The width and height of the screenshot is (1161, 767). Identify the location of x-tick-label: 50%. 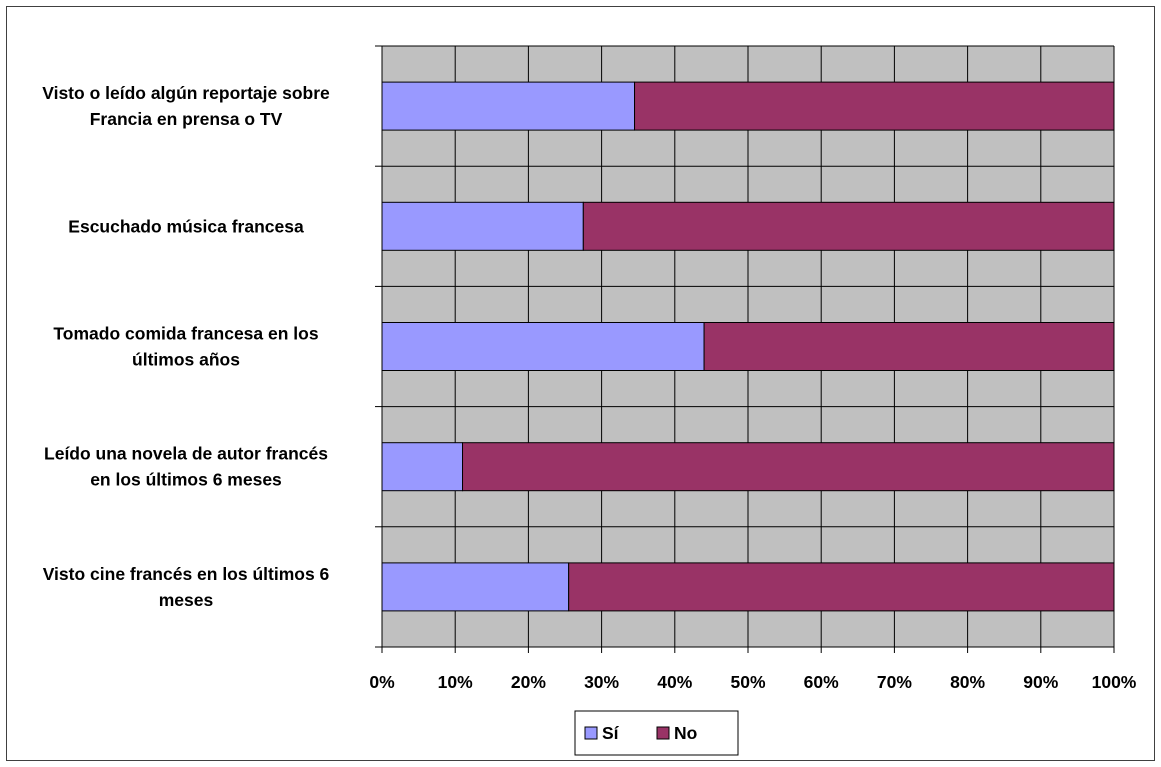
(747, 682).